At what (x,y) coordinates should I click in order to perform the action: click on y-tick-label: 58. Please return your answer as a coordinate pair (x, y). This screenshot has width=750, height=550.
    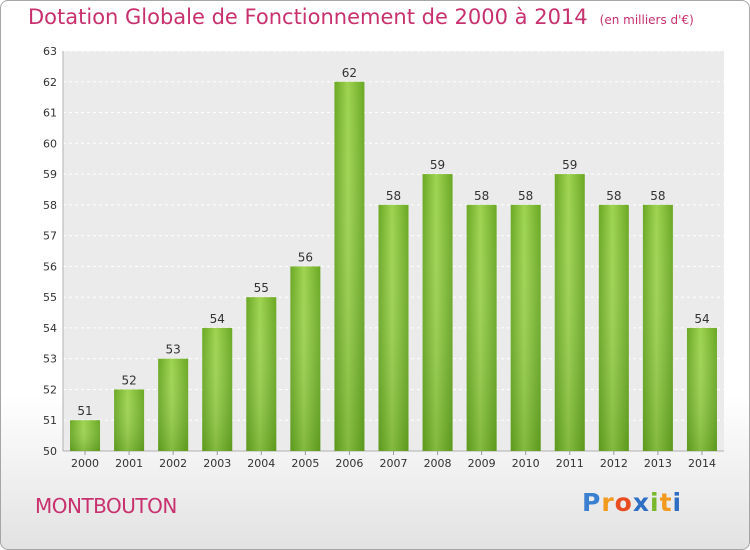
    Looking at the image, I should click on (50, 205).